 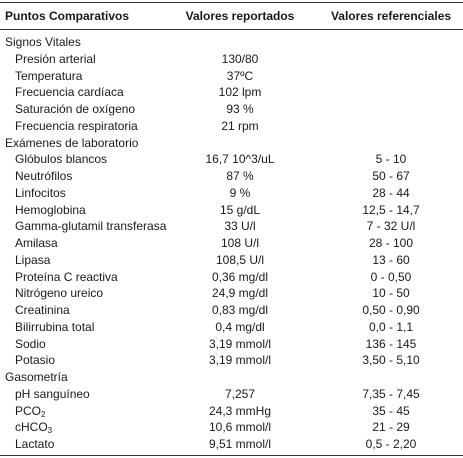 What do you see at coordinates (240, 410) in the screenshot?
I see `reported-value: 24,3 mmHg` at bounding box center [240, 410].